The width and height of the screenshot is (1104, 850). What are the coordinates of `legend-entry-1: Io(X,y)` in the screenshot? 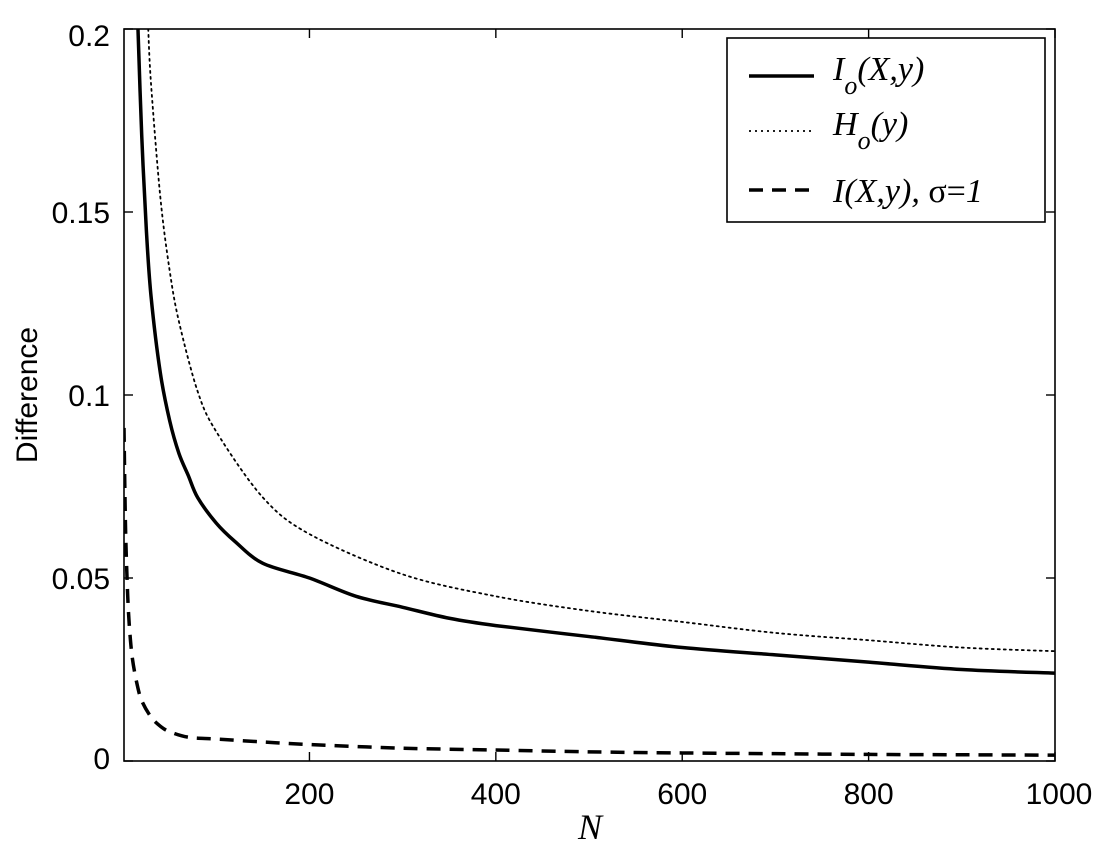 It's located at (878, 75).